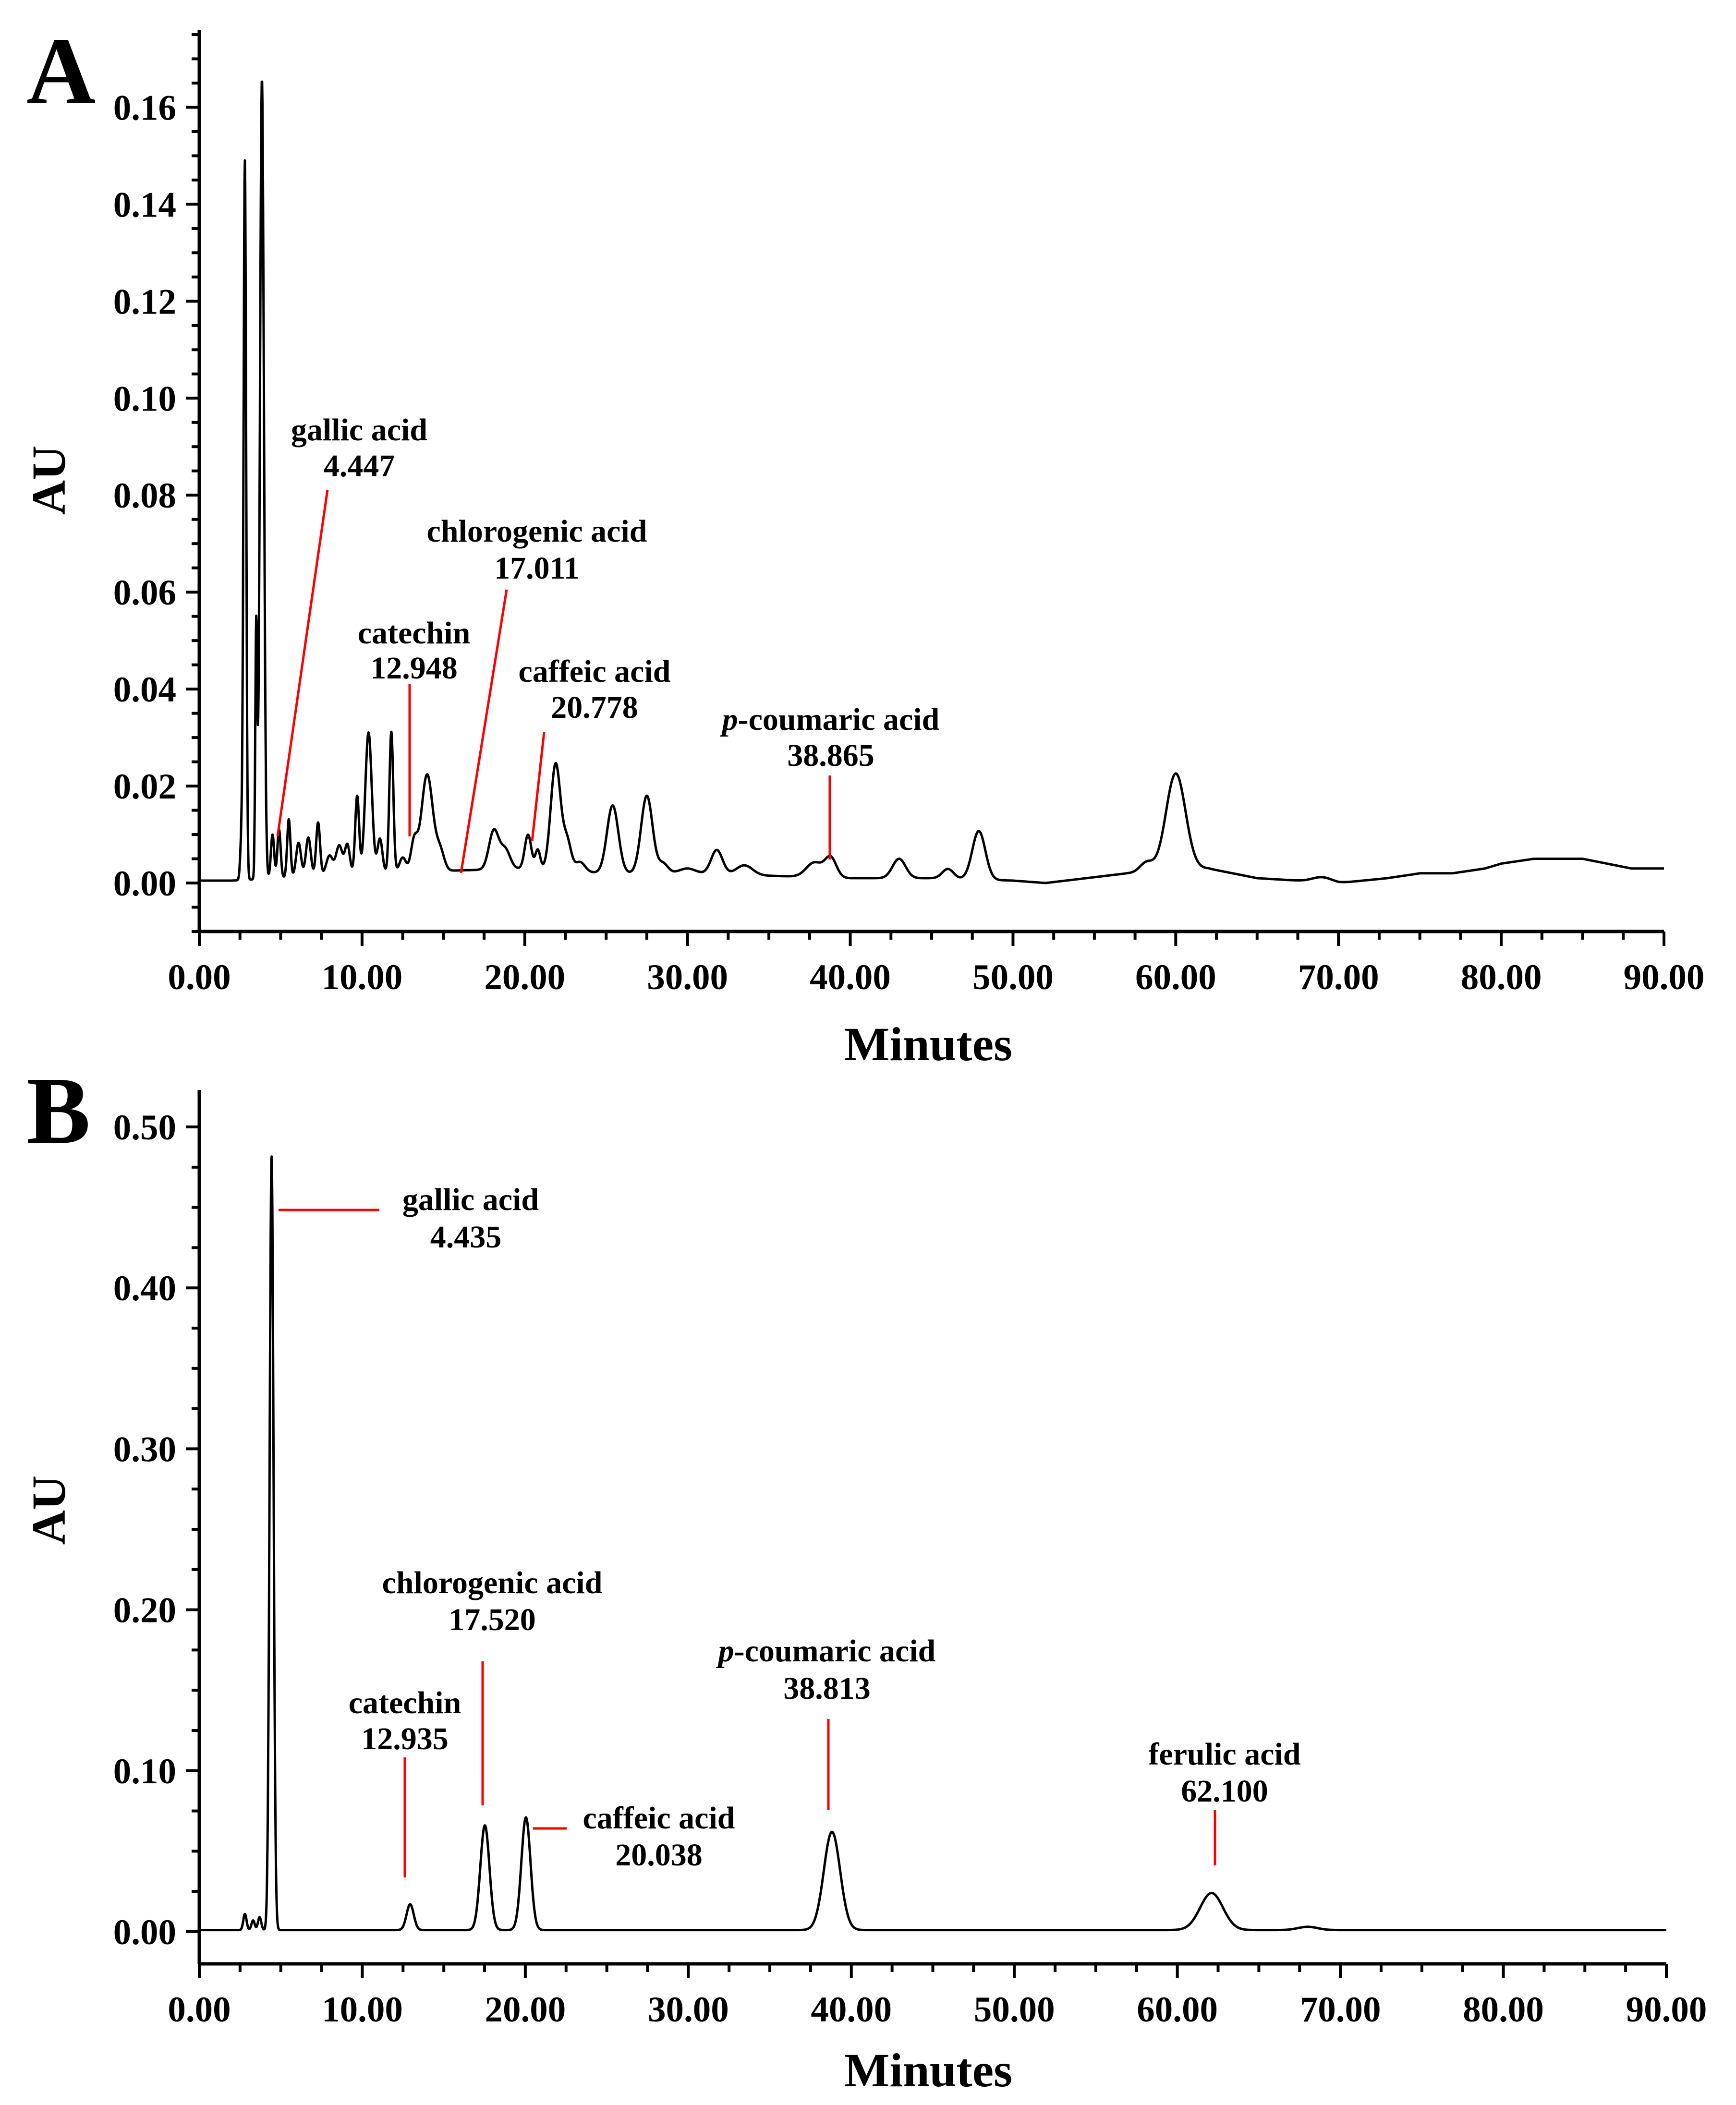 The image size is (1736, 2105). I want to click on y-tick-label: 0.30, so click(144, 1449).